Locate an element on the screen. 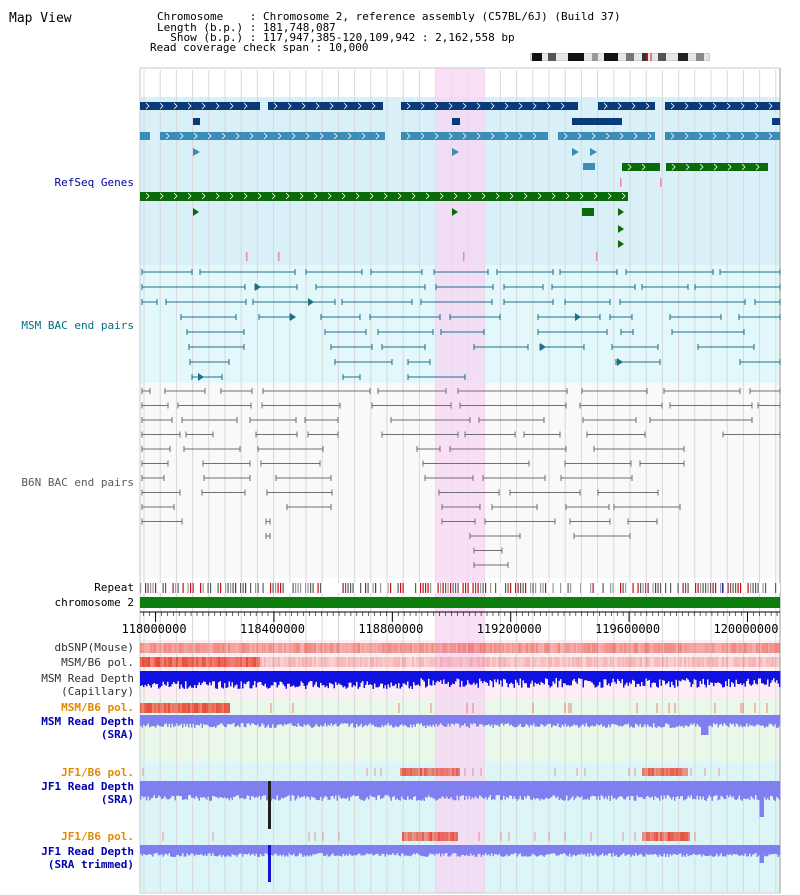 The height and width of the screenshot is (895, 800). track-label-msm-depth-sra-sub: (SRA) is located at coordinates (117, 734).